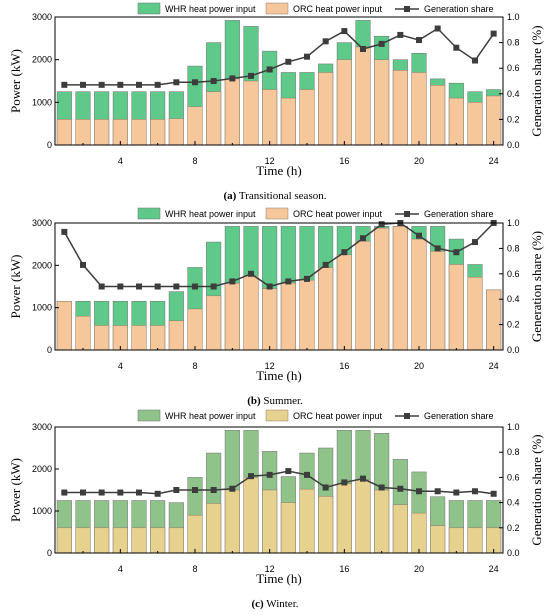  What do you see at coordinates (419, 569) in the screenshot?
I see `x-tick-label: 20` at bounding box center [419, 569].